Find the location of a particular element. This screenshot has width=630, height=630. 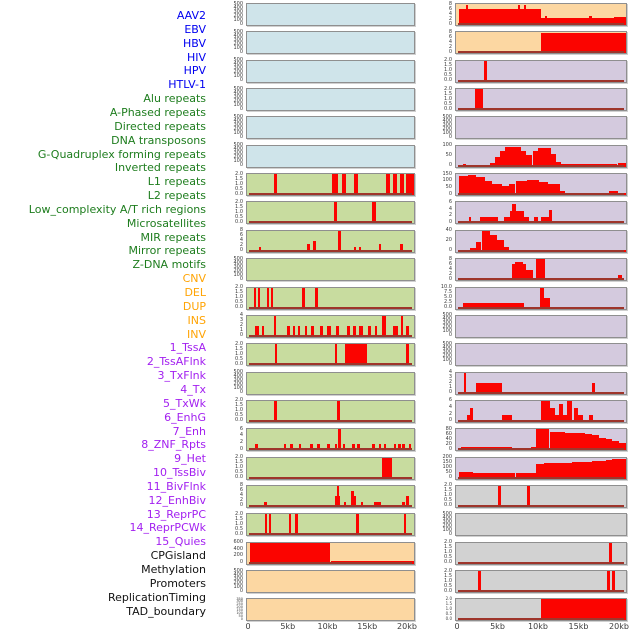

x-axis-tick-label-right: 10kb is located at coordinates (538, 626).